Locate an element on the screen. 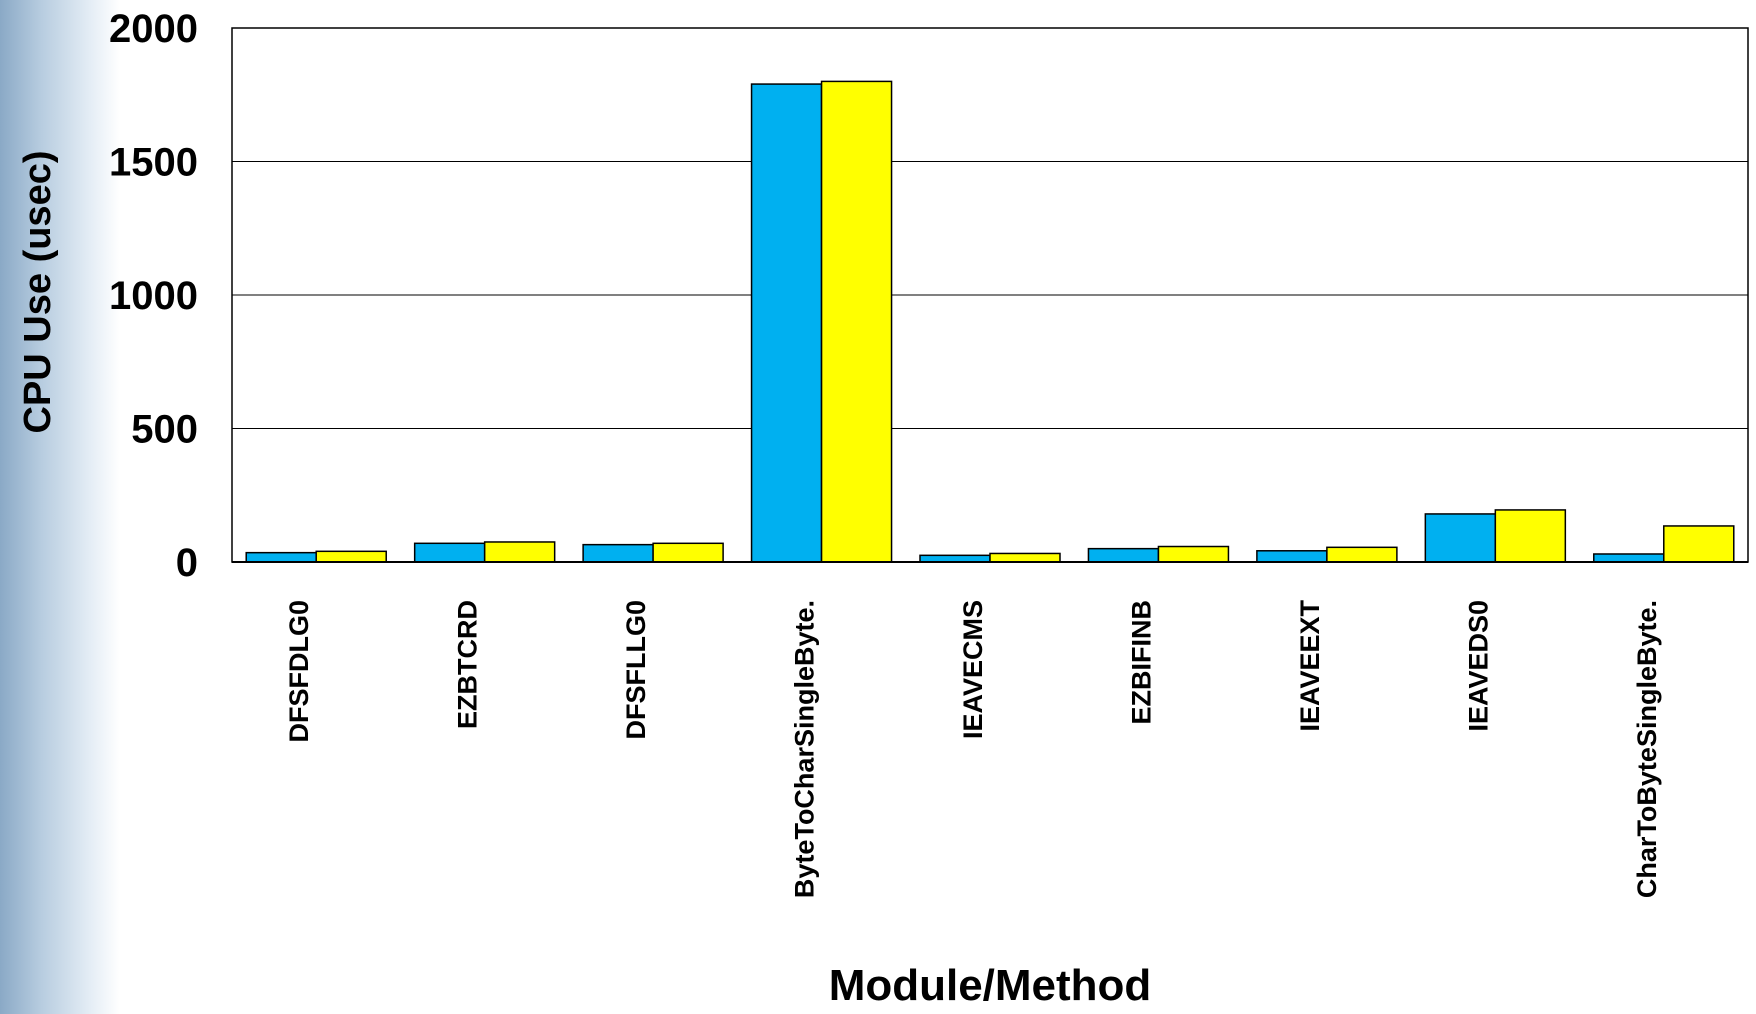 The height and width of the screenshot is (1014, 1756). y-tick-label: 500 is located at coordinates (164, 430).